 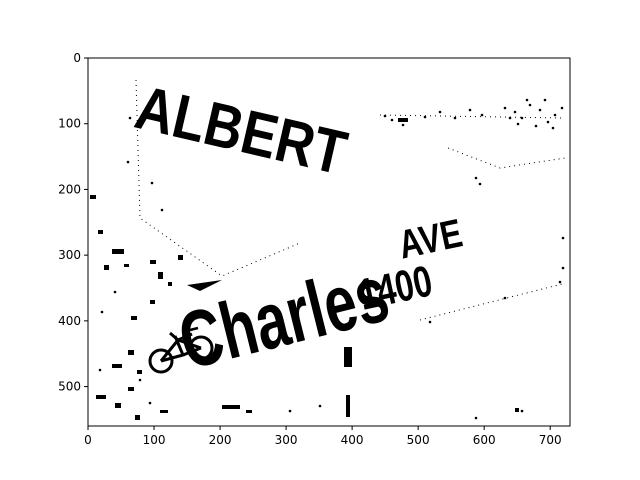 I want to click on y-tick-label: 400, so click(x=69, y=321).